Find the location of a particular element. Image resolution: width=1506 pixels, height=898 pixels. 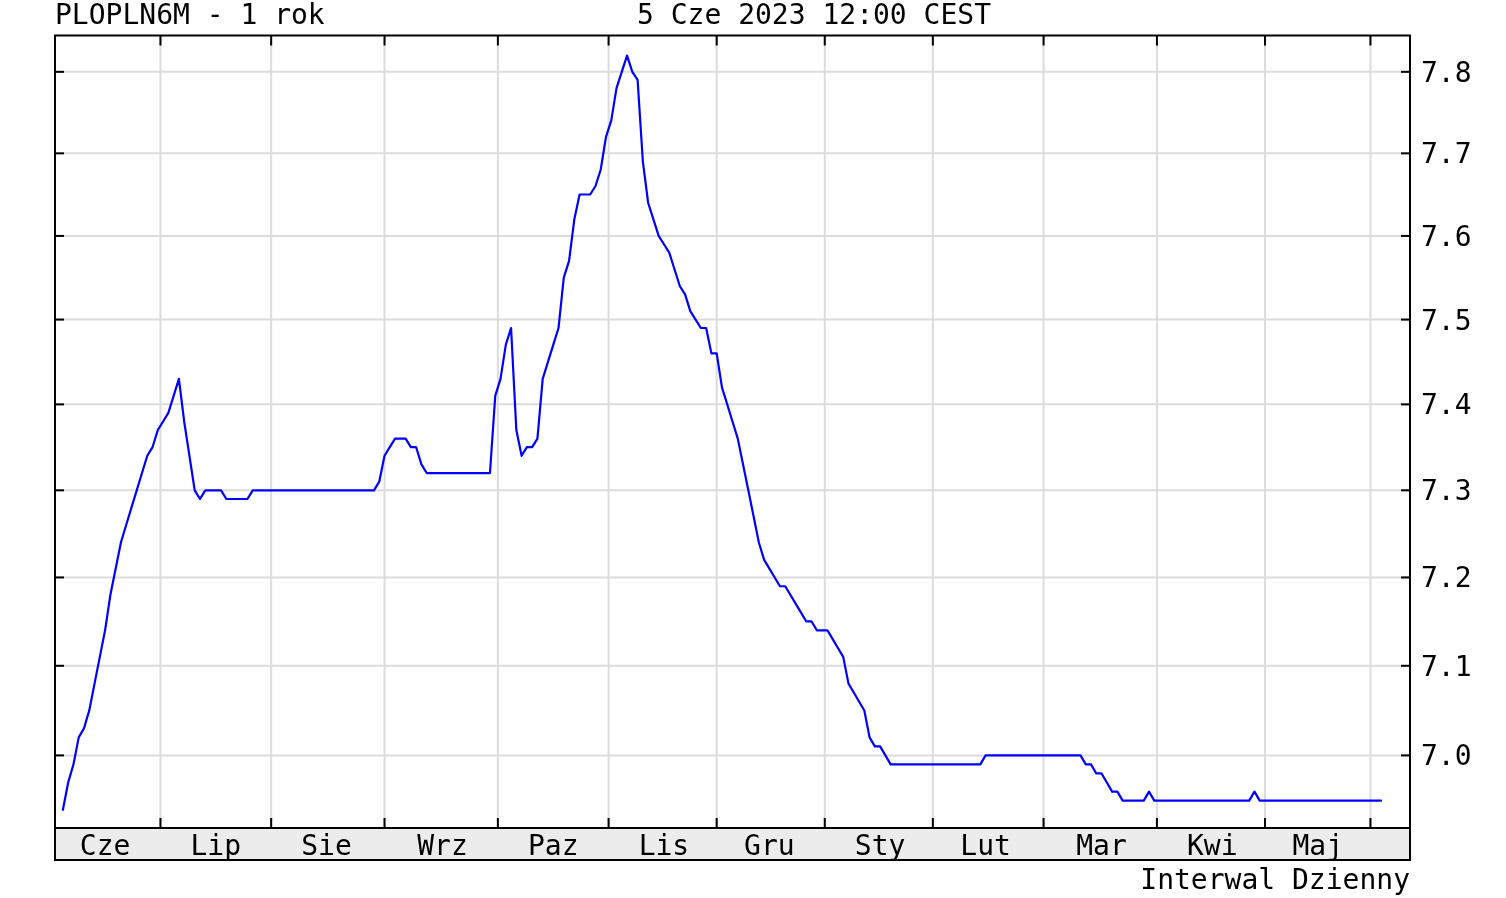

chart-subtitle: 5 Cze 2023 12:00 CEST is located at coordinates (814, 15).